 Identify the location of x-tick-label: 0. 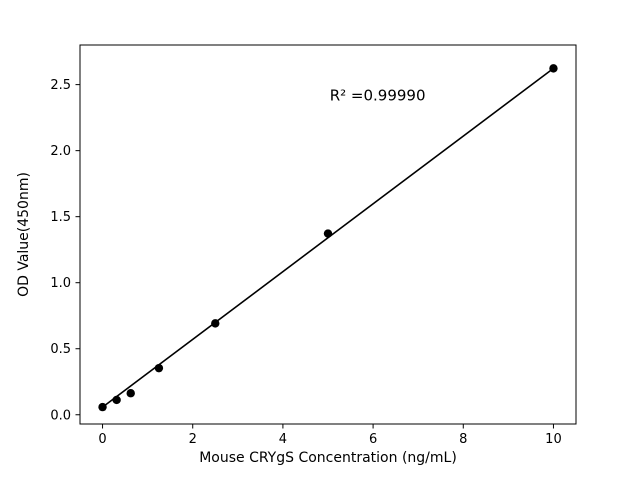
(102, 439).